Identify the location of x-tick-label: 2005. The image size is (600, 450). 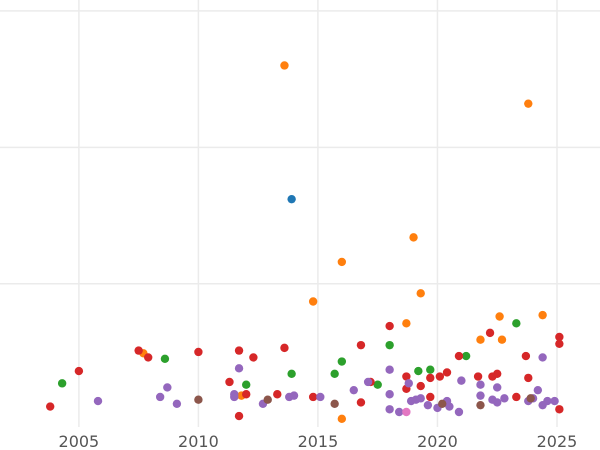
(79, 441).